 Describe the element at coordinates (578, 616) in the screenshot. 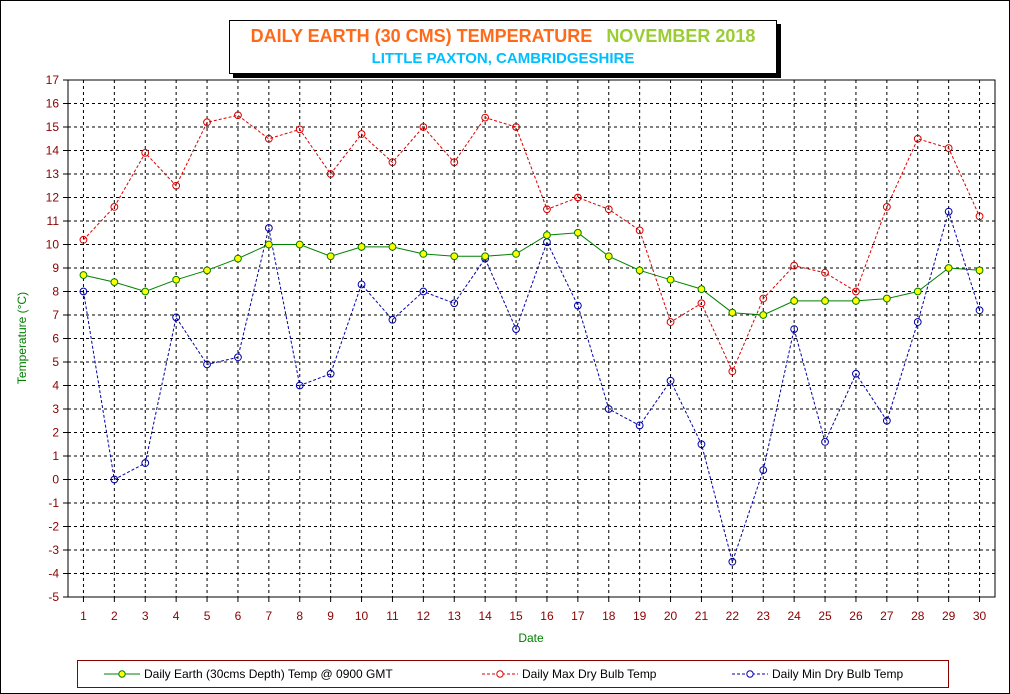

I see `x-tick-label: 17` at that location.